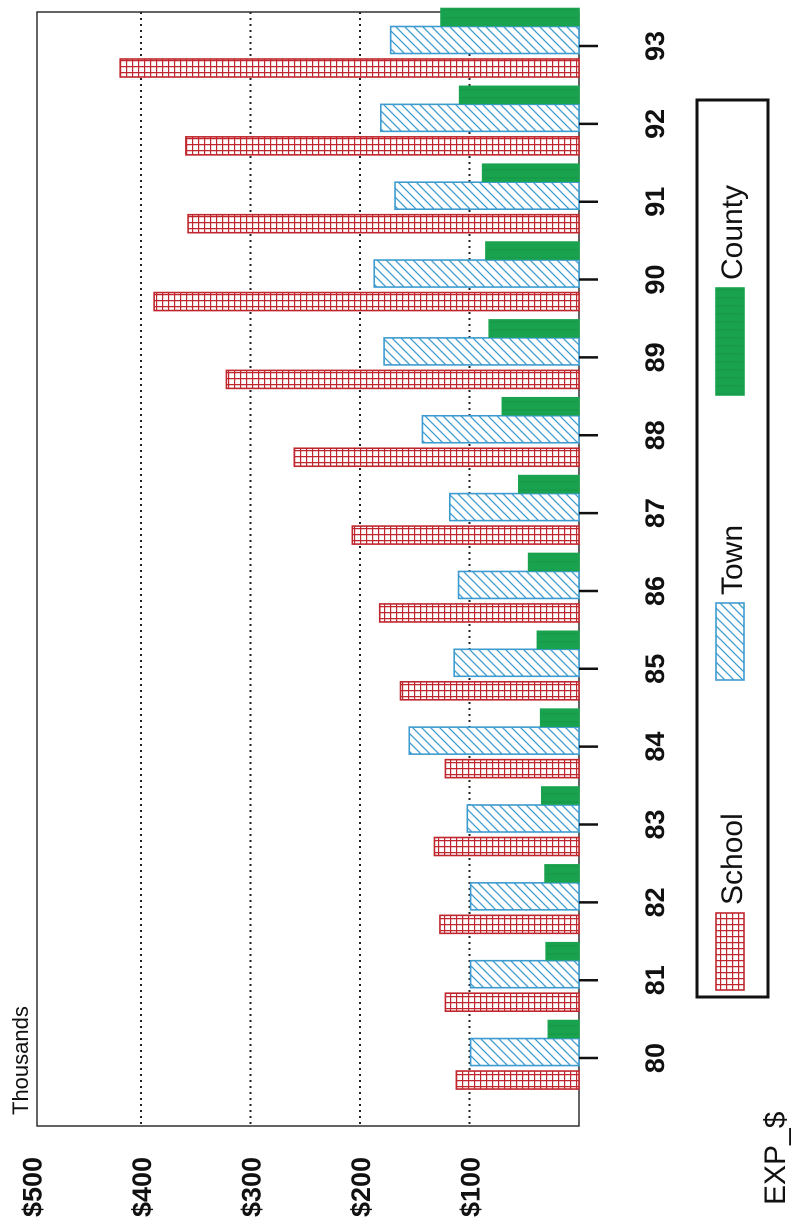  I want to click on value-tick-label: $200, so click(361, 1187).